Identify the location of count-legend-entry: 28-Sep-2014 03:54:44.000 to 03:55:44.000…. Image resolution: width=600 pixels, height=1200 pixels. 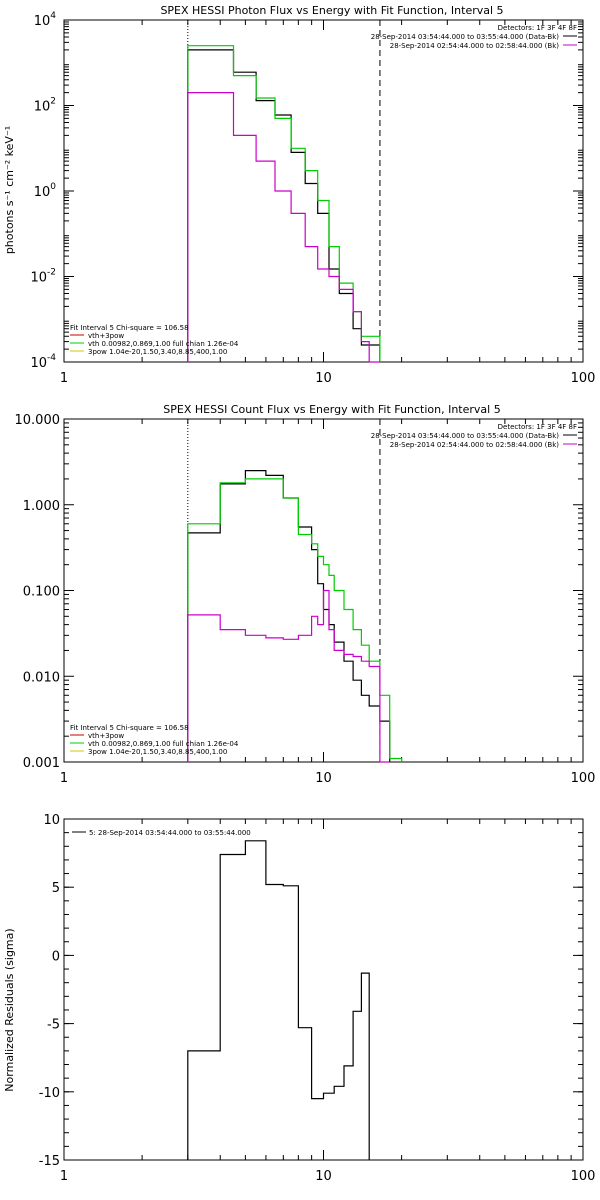
(465, 436).